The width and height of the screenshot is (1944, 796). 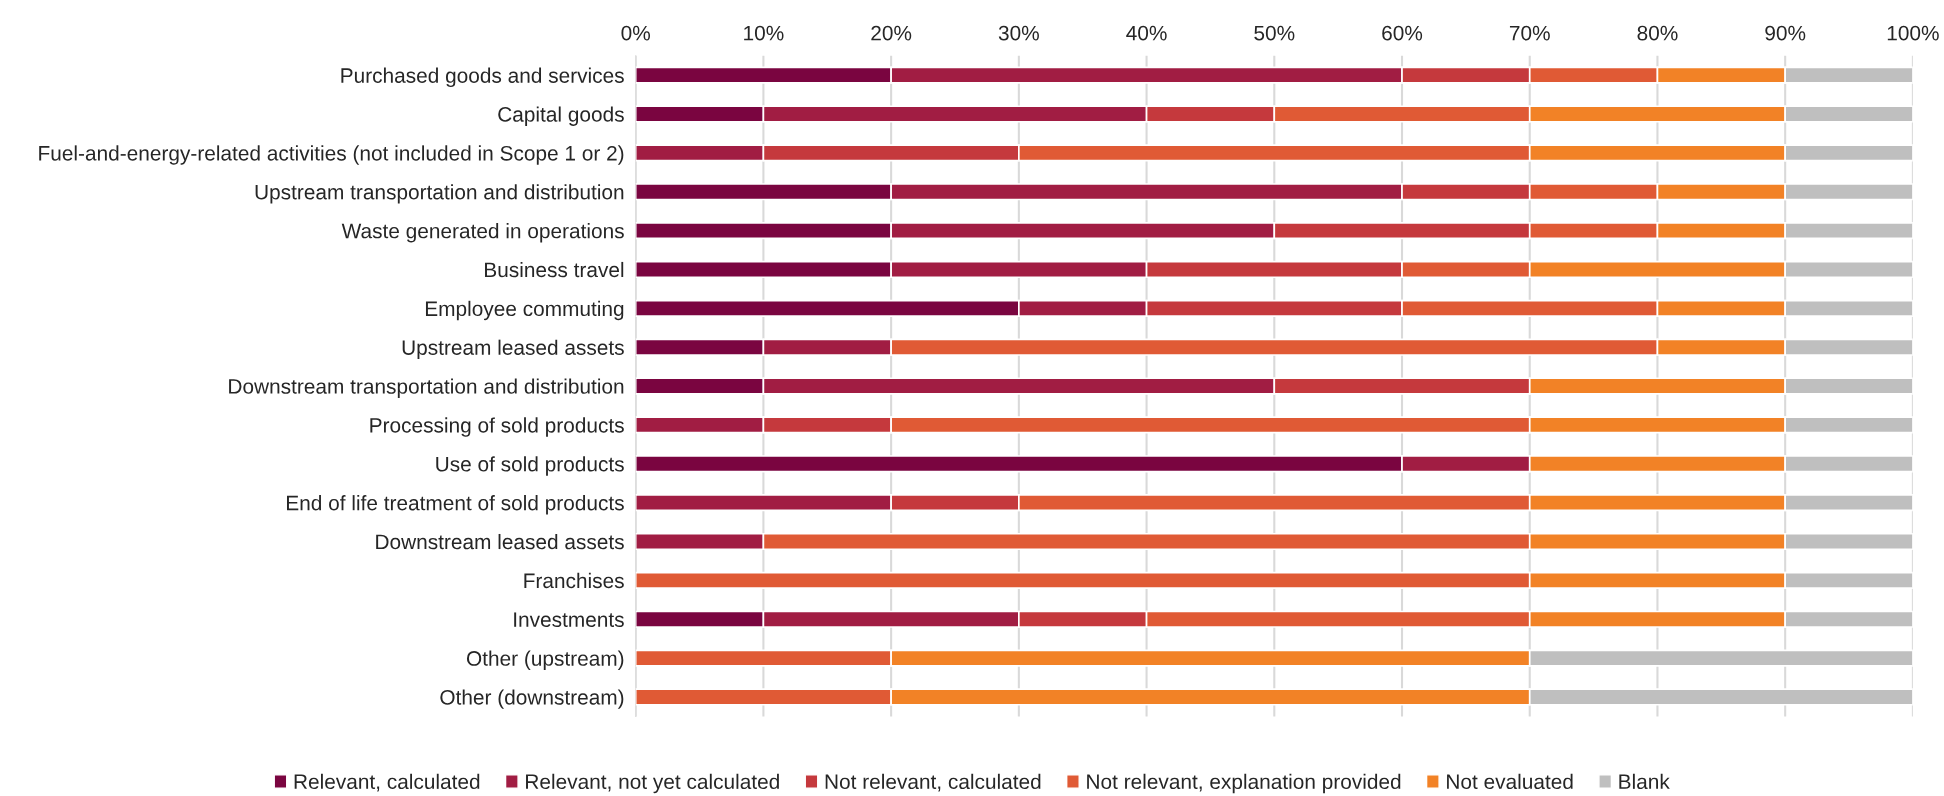 What do you see at coordinates (331, 155) in the screenshot?
I see `y-tick-label: Fuel-and-energy-related activities (not included in Scope 1 or 2)` at bounding box center [331, 155].